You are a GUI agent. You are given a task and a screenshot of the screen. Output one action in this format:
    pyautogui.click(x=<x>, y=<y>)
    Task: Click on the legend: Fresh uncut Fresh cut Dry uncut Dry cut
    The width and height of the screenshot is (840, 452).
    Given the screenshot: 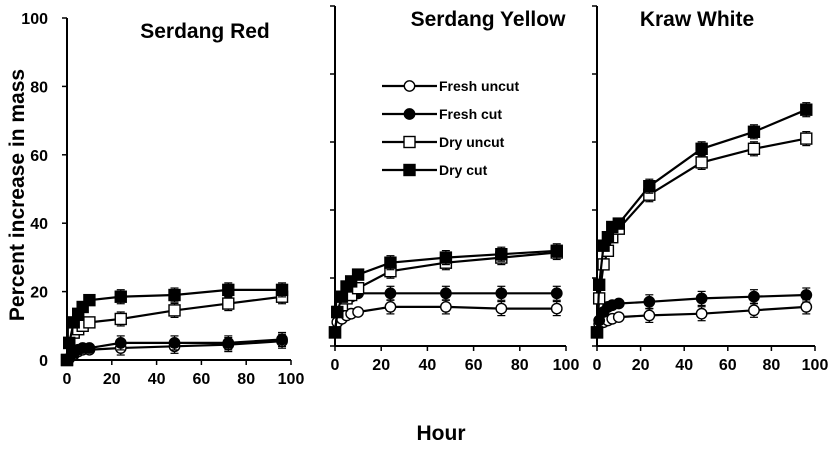 What is the action you would take?
    pyautogui.click(x=450, y=128)
    